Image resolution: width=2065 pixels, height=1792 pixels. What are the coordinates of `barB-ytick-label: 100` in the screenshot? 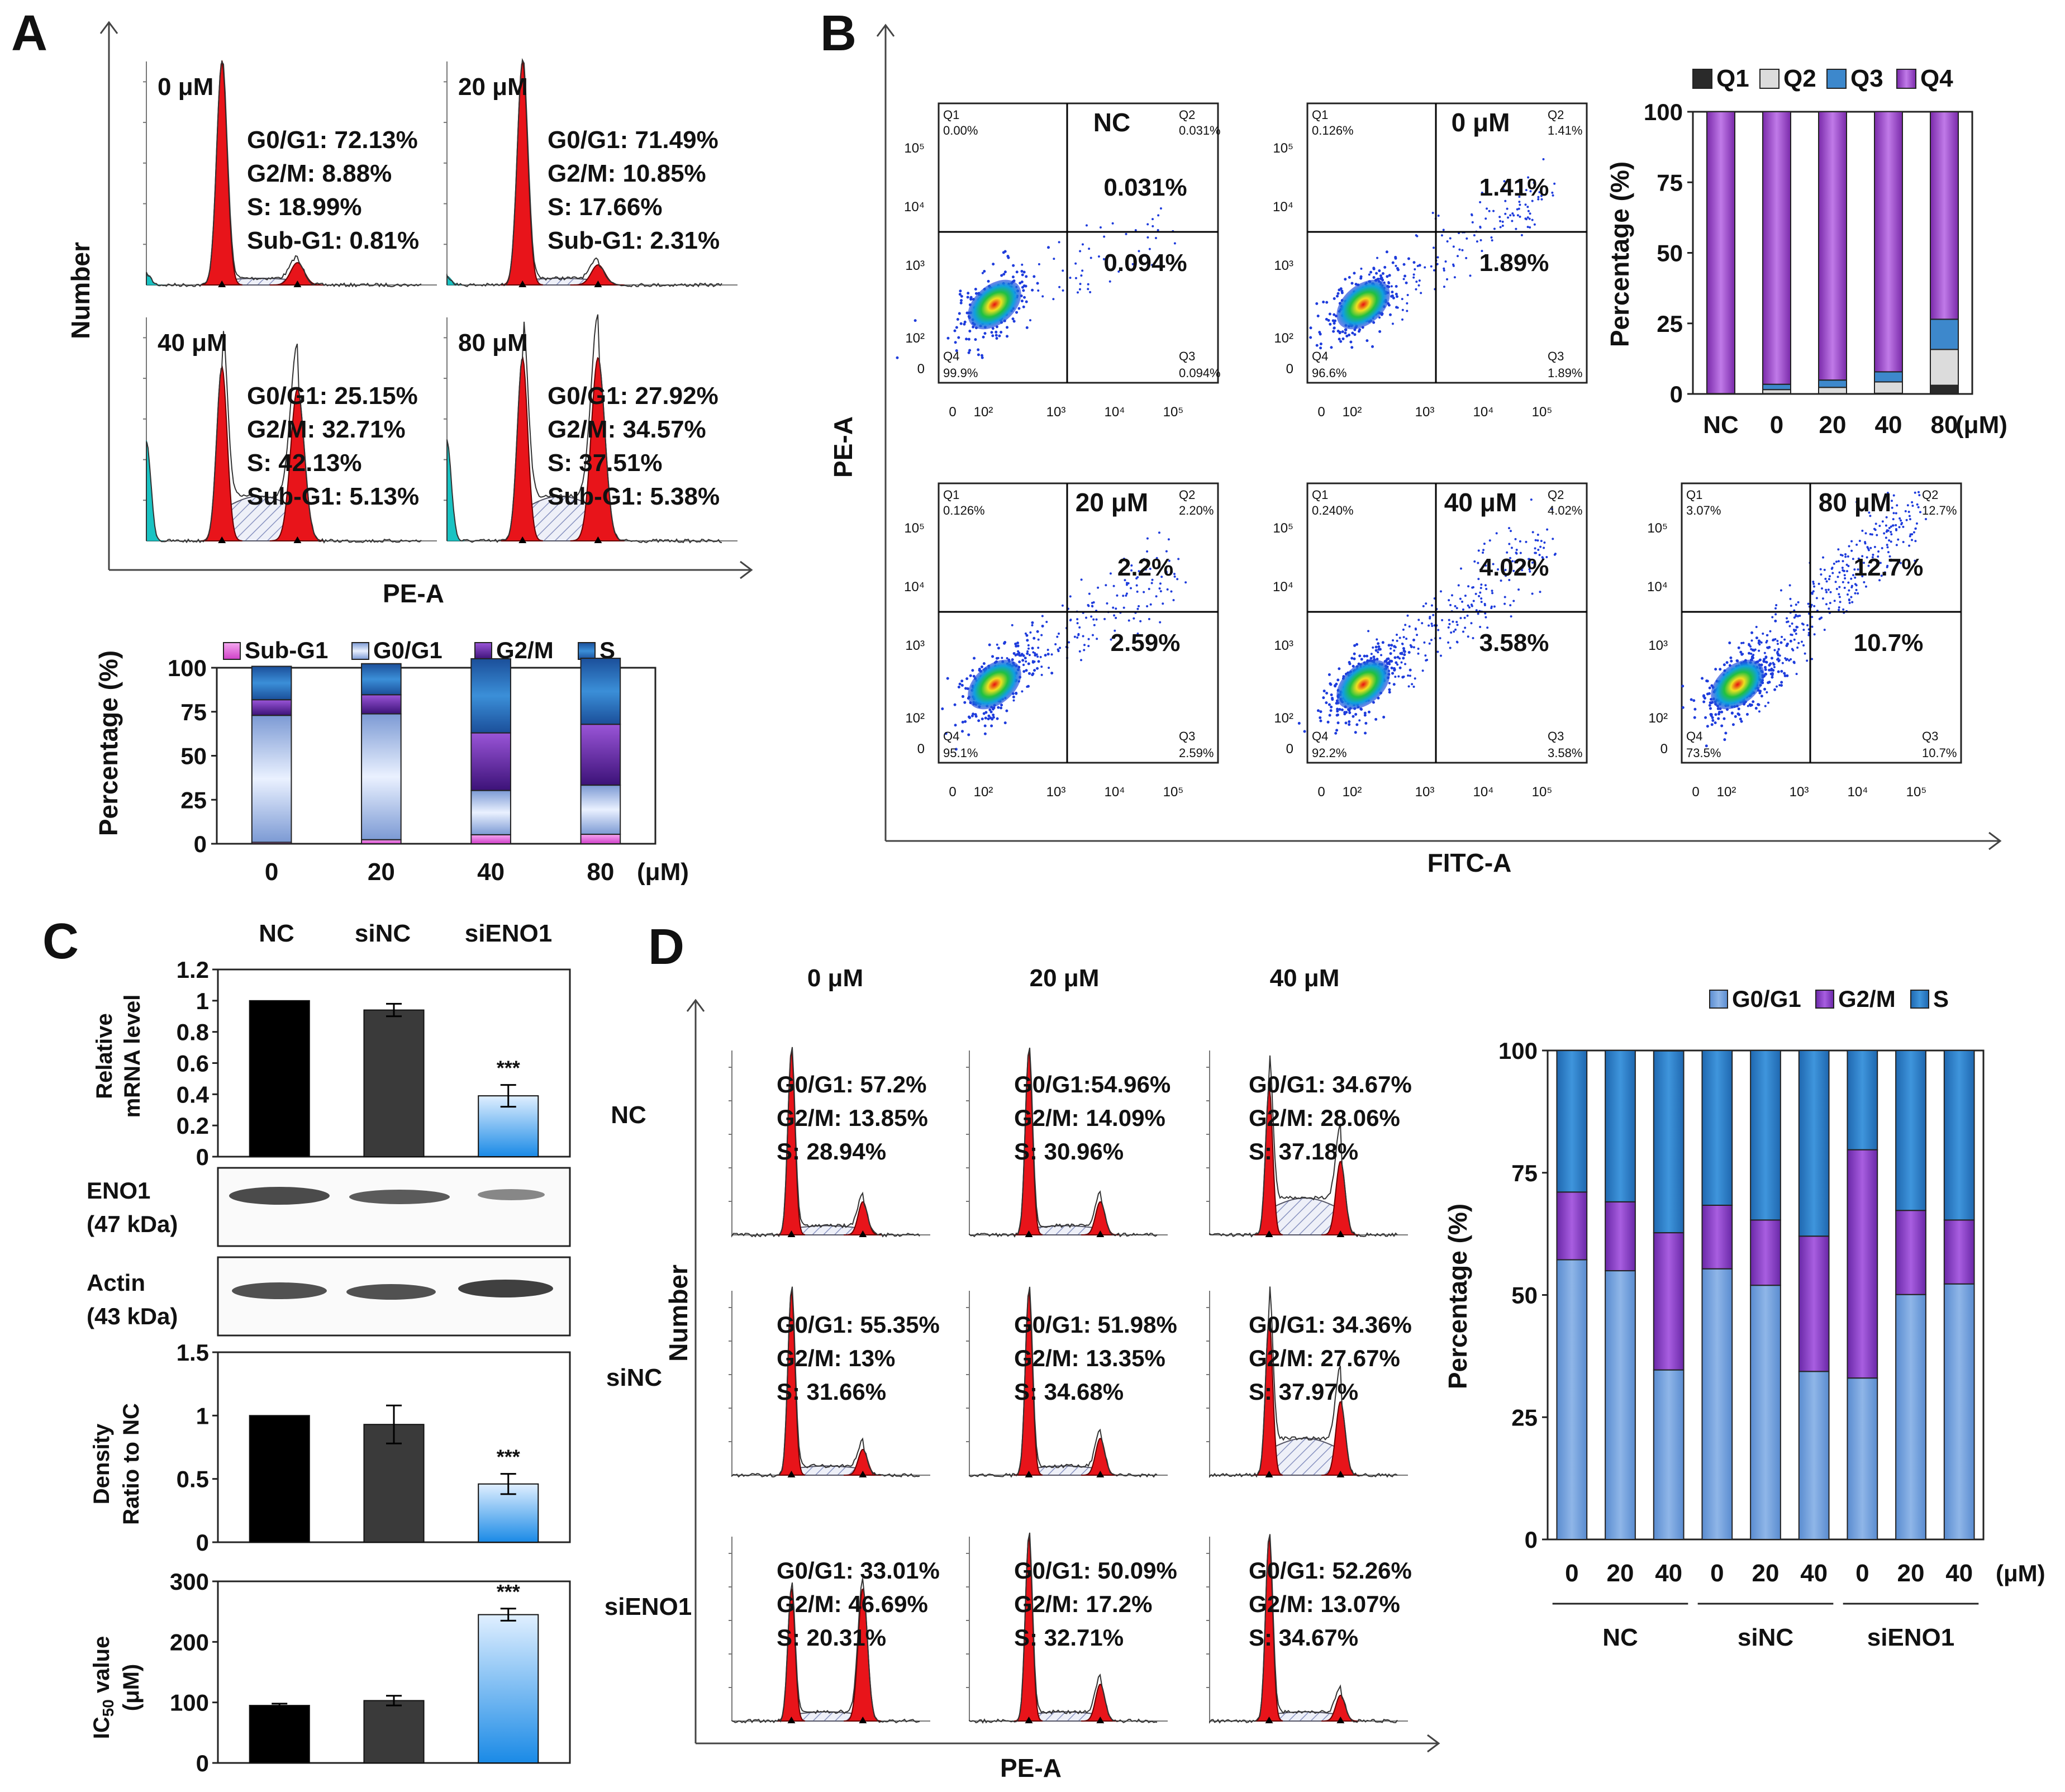 It's located at (1663, 112).